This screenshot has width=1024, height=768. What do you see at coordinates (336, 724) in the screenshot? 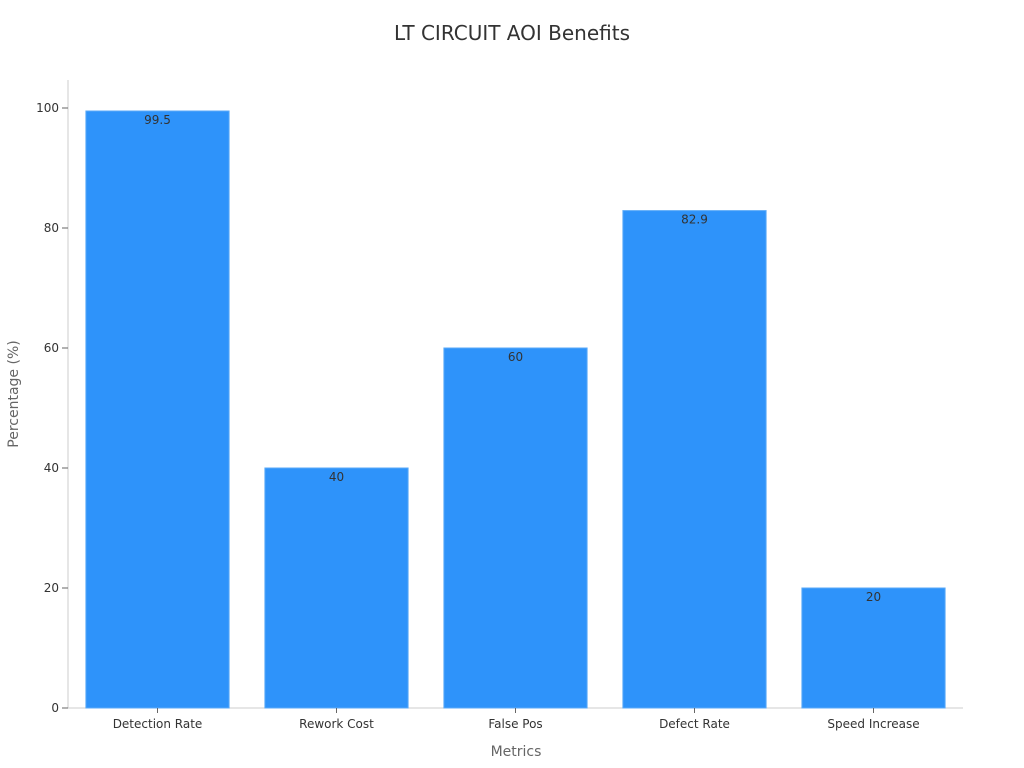
I see `x-tick-label: Rework Cost` at bounding box center [336, 724].